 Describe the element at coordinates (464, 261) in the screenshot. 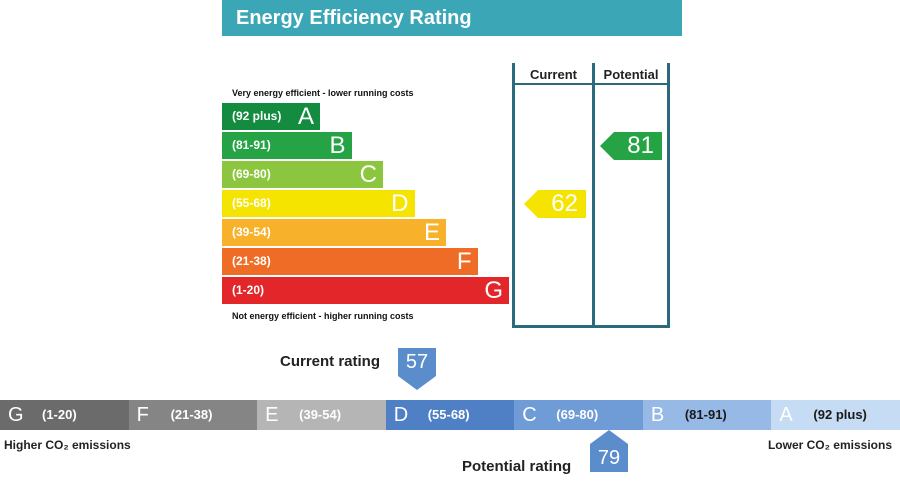

I see `band-letter: F` at that location.